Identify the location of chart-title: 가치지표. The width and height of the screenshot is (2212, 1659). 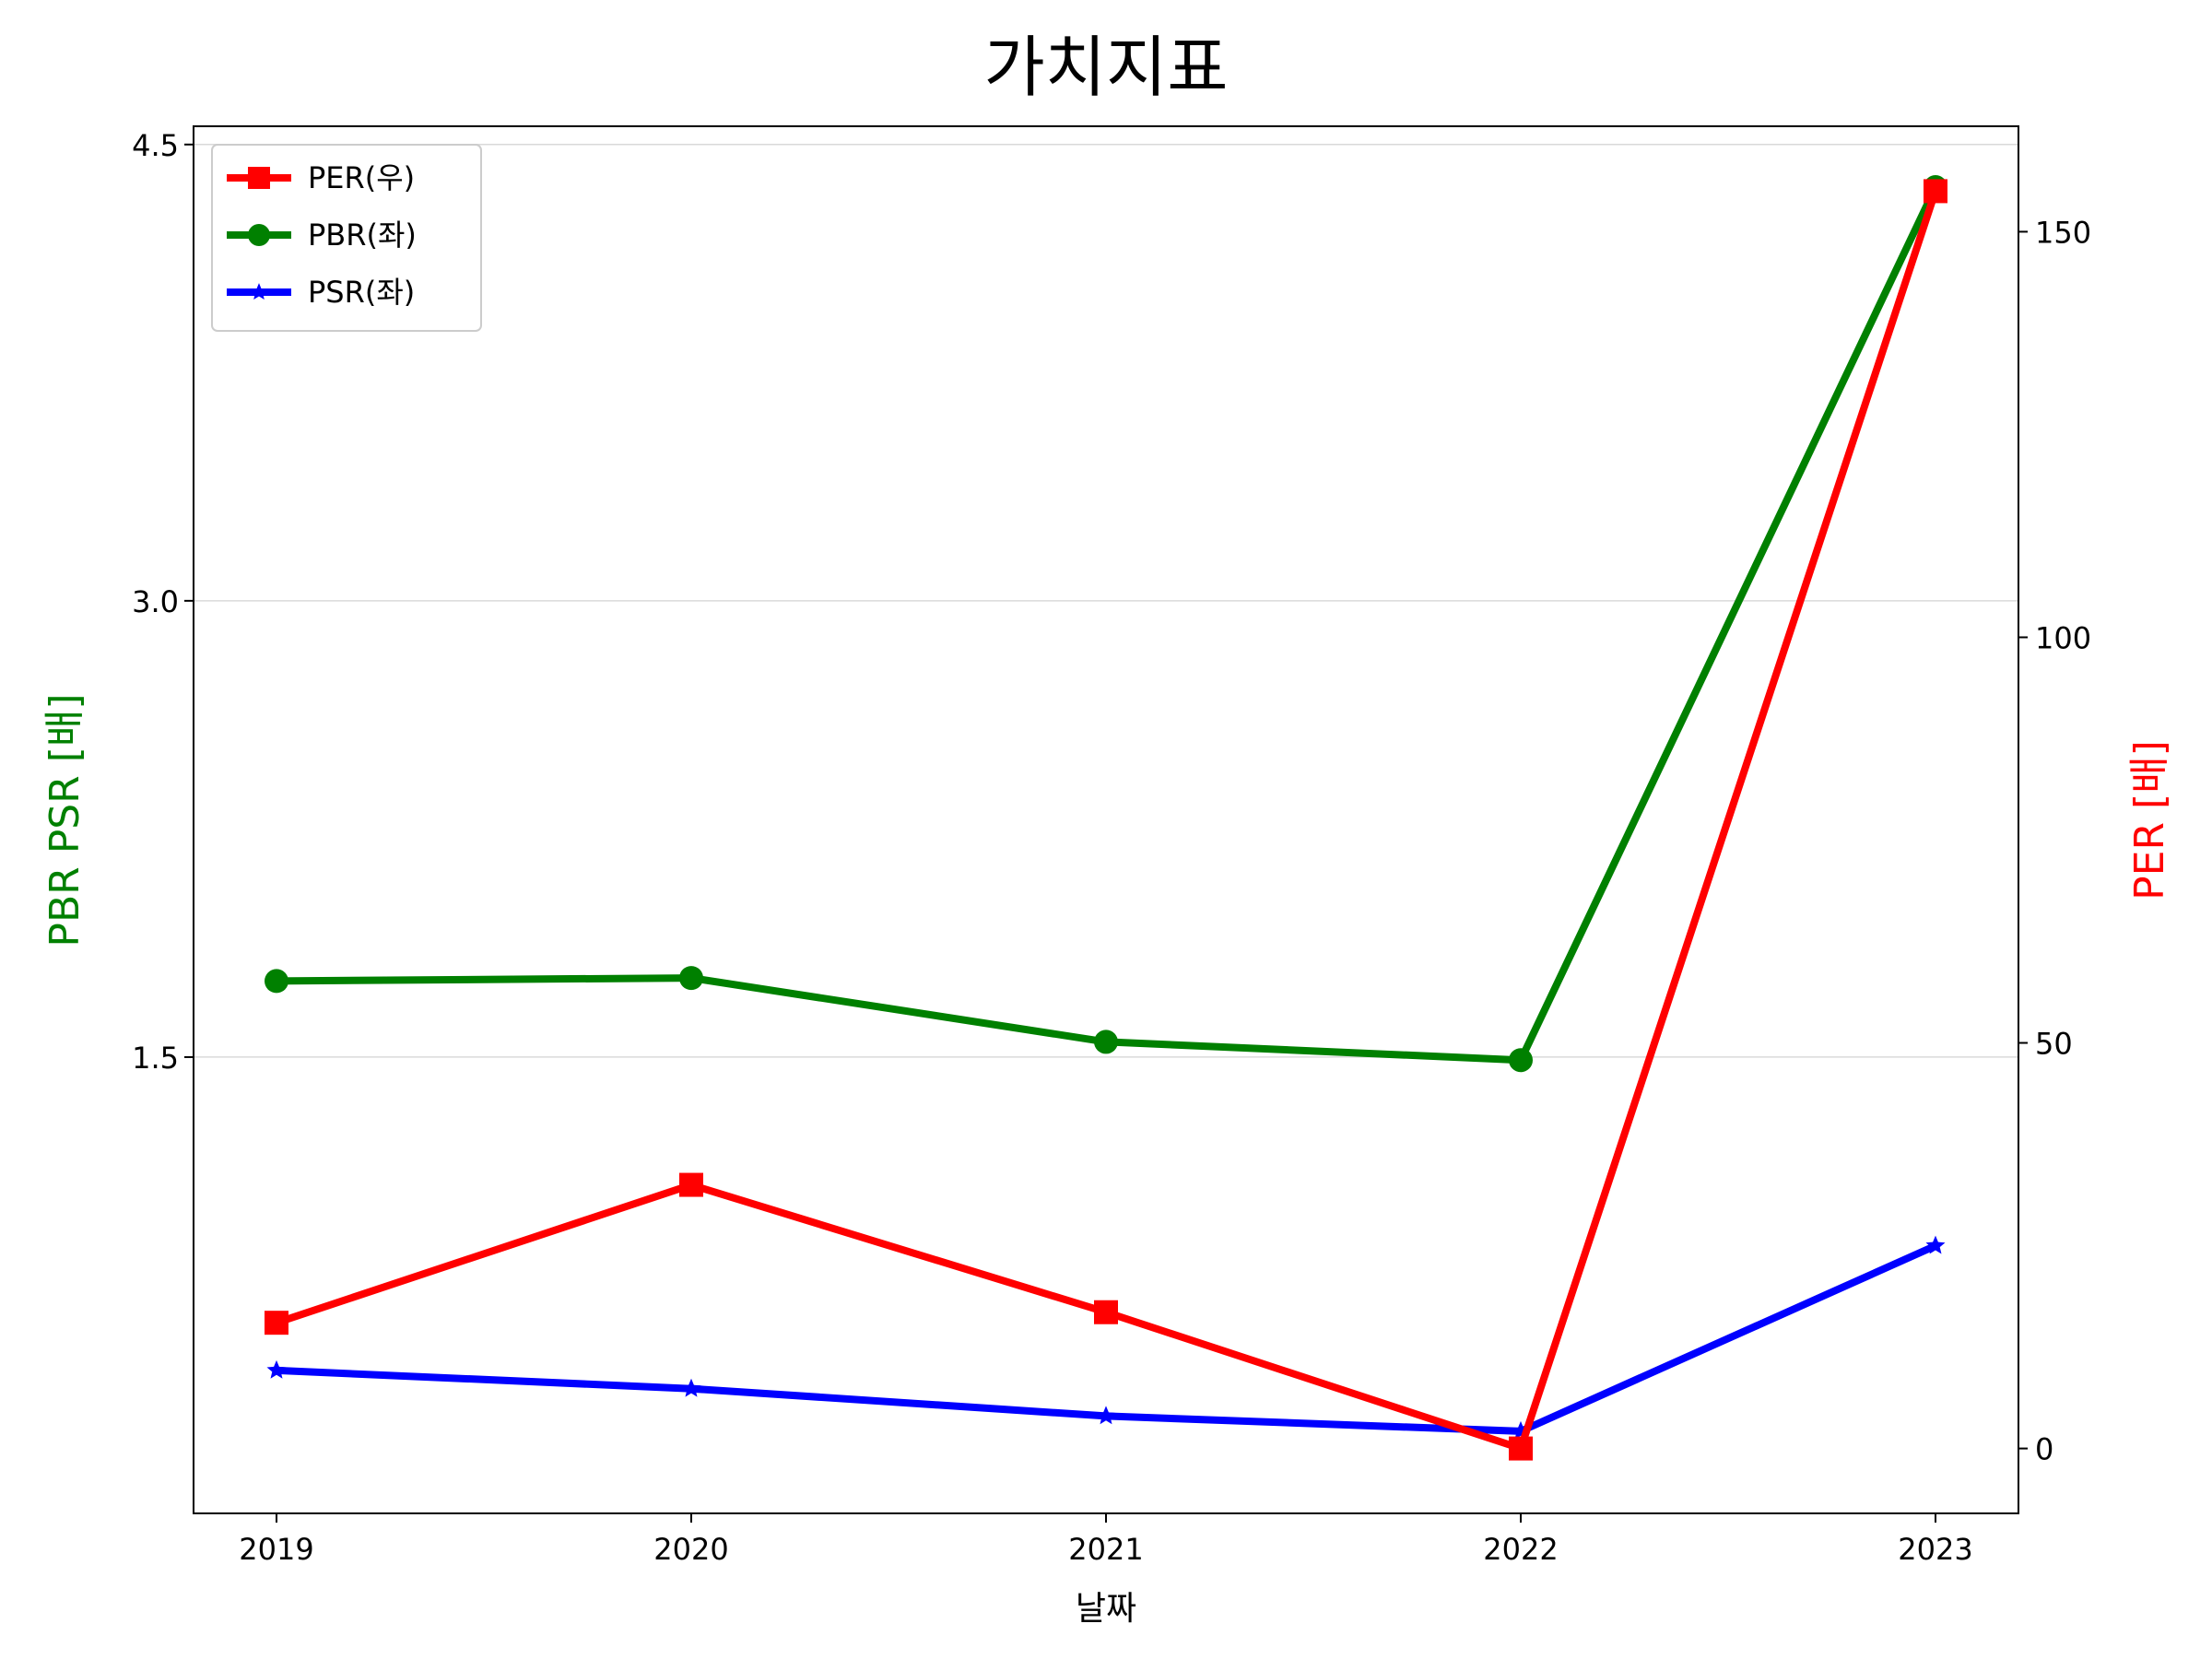
(1106, 67).